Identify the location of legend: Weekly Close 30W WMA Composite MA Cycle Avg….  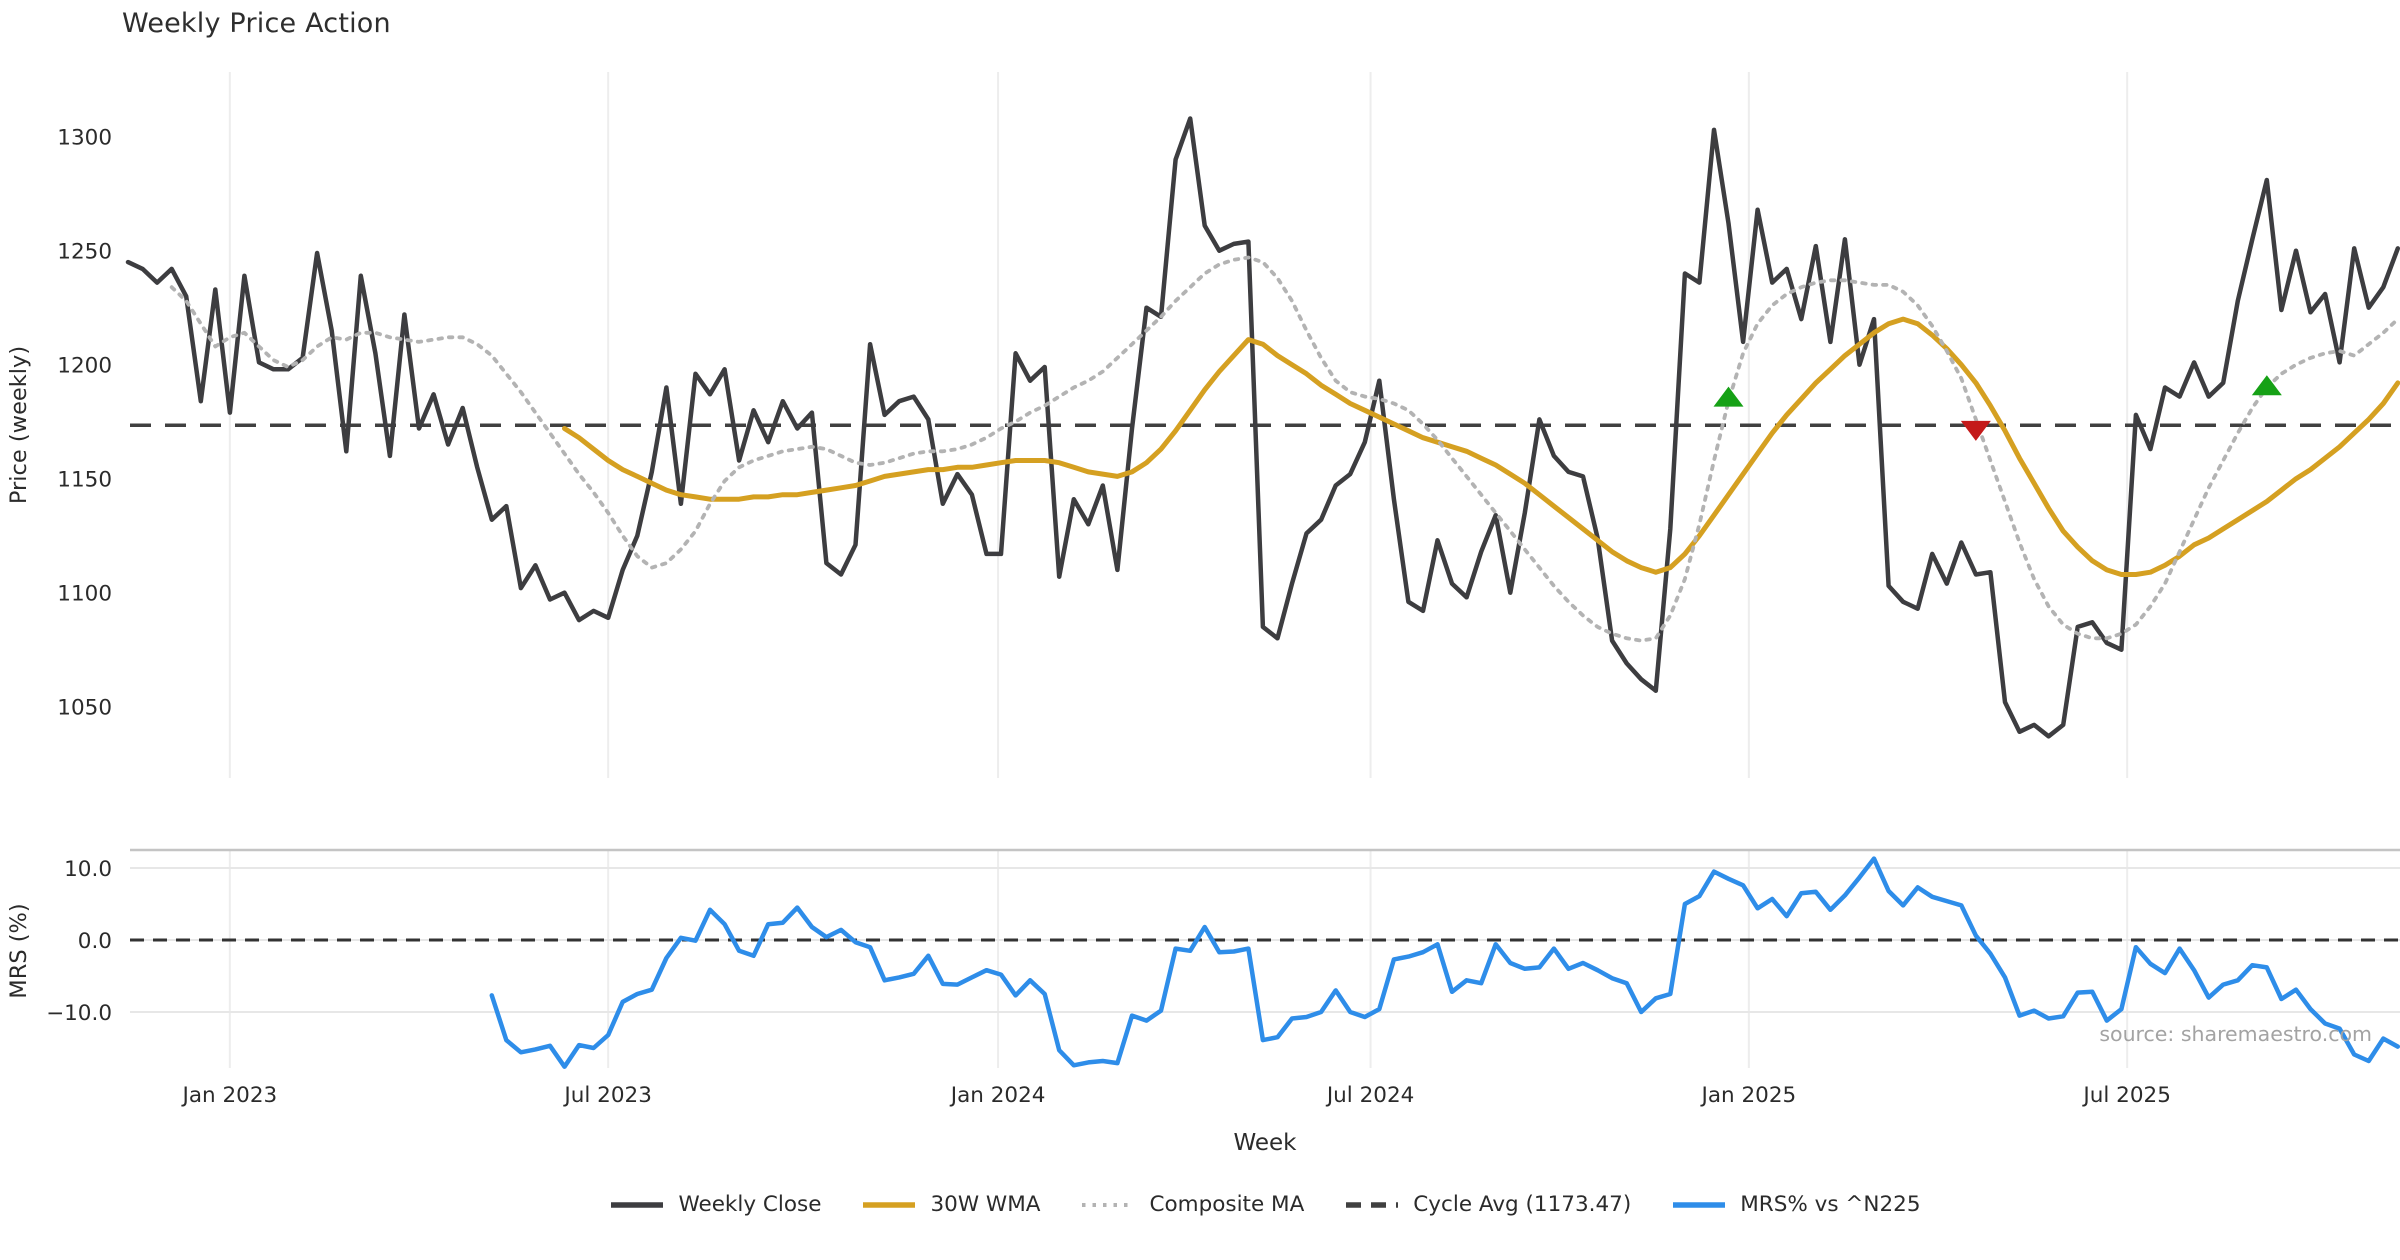
(1265, 1204).